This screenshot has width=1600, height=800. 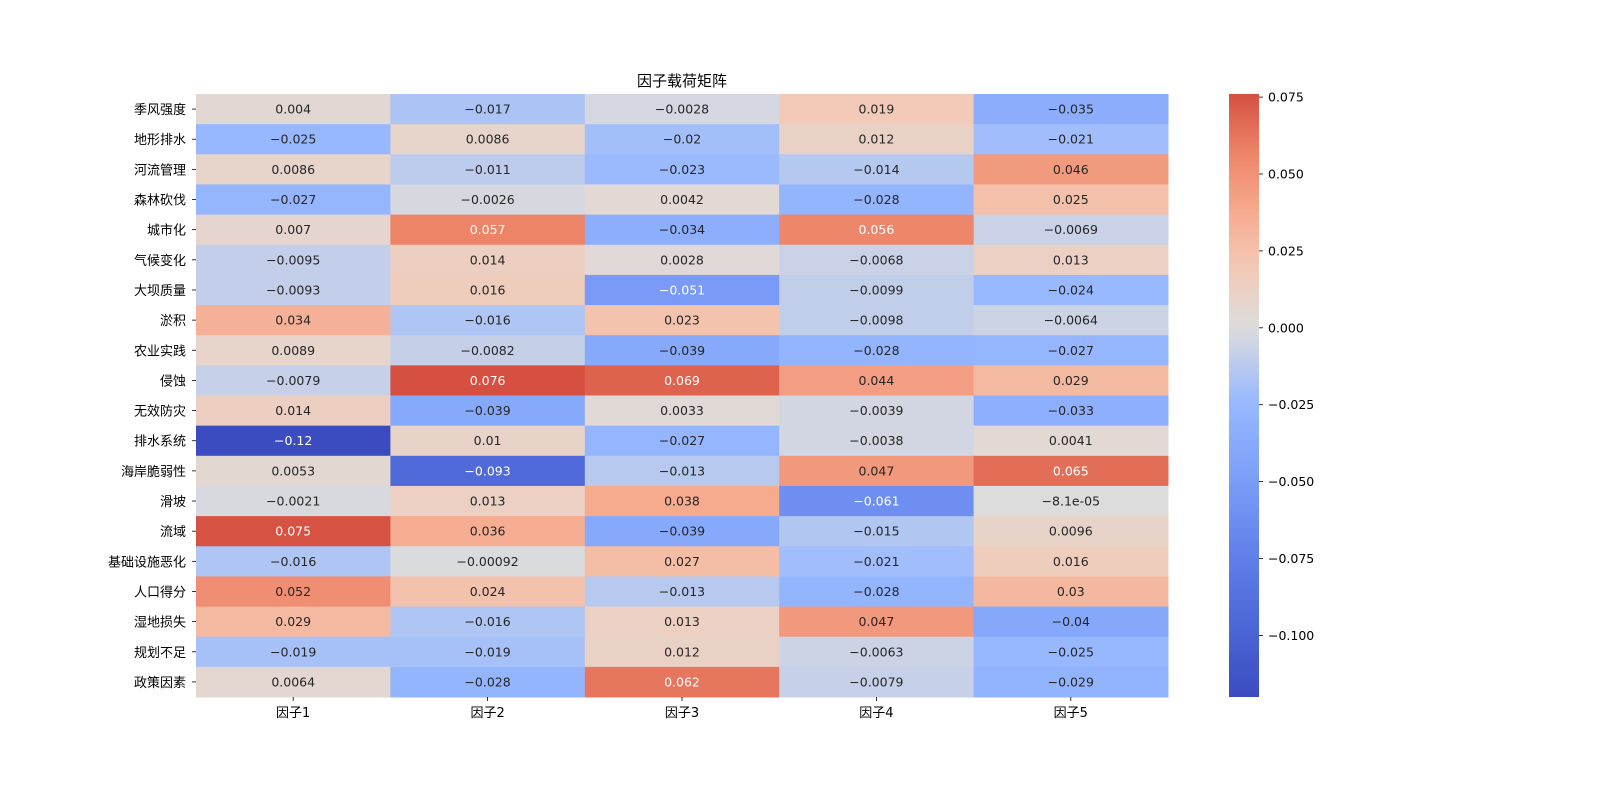 What do you see at coordinates (173, 381) in the screenshot?
I see `y-tick-label: 侵蚀` at bounding box center [173, 381].